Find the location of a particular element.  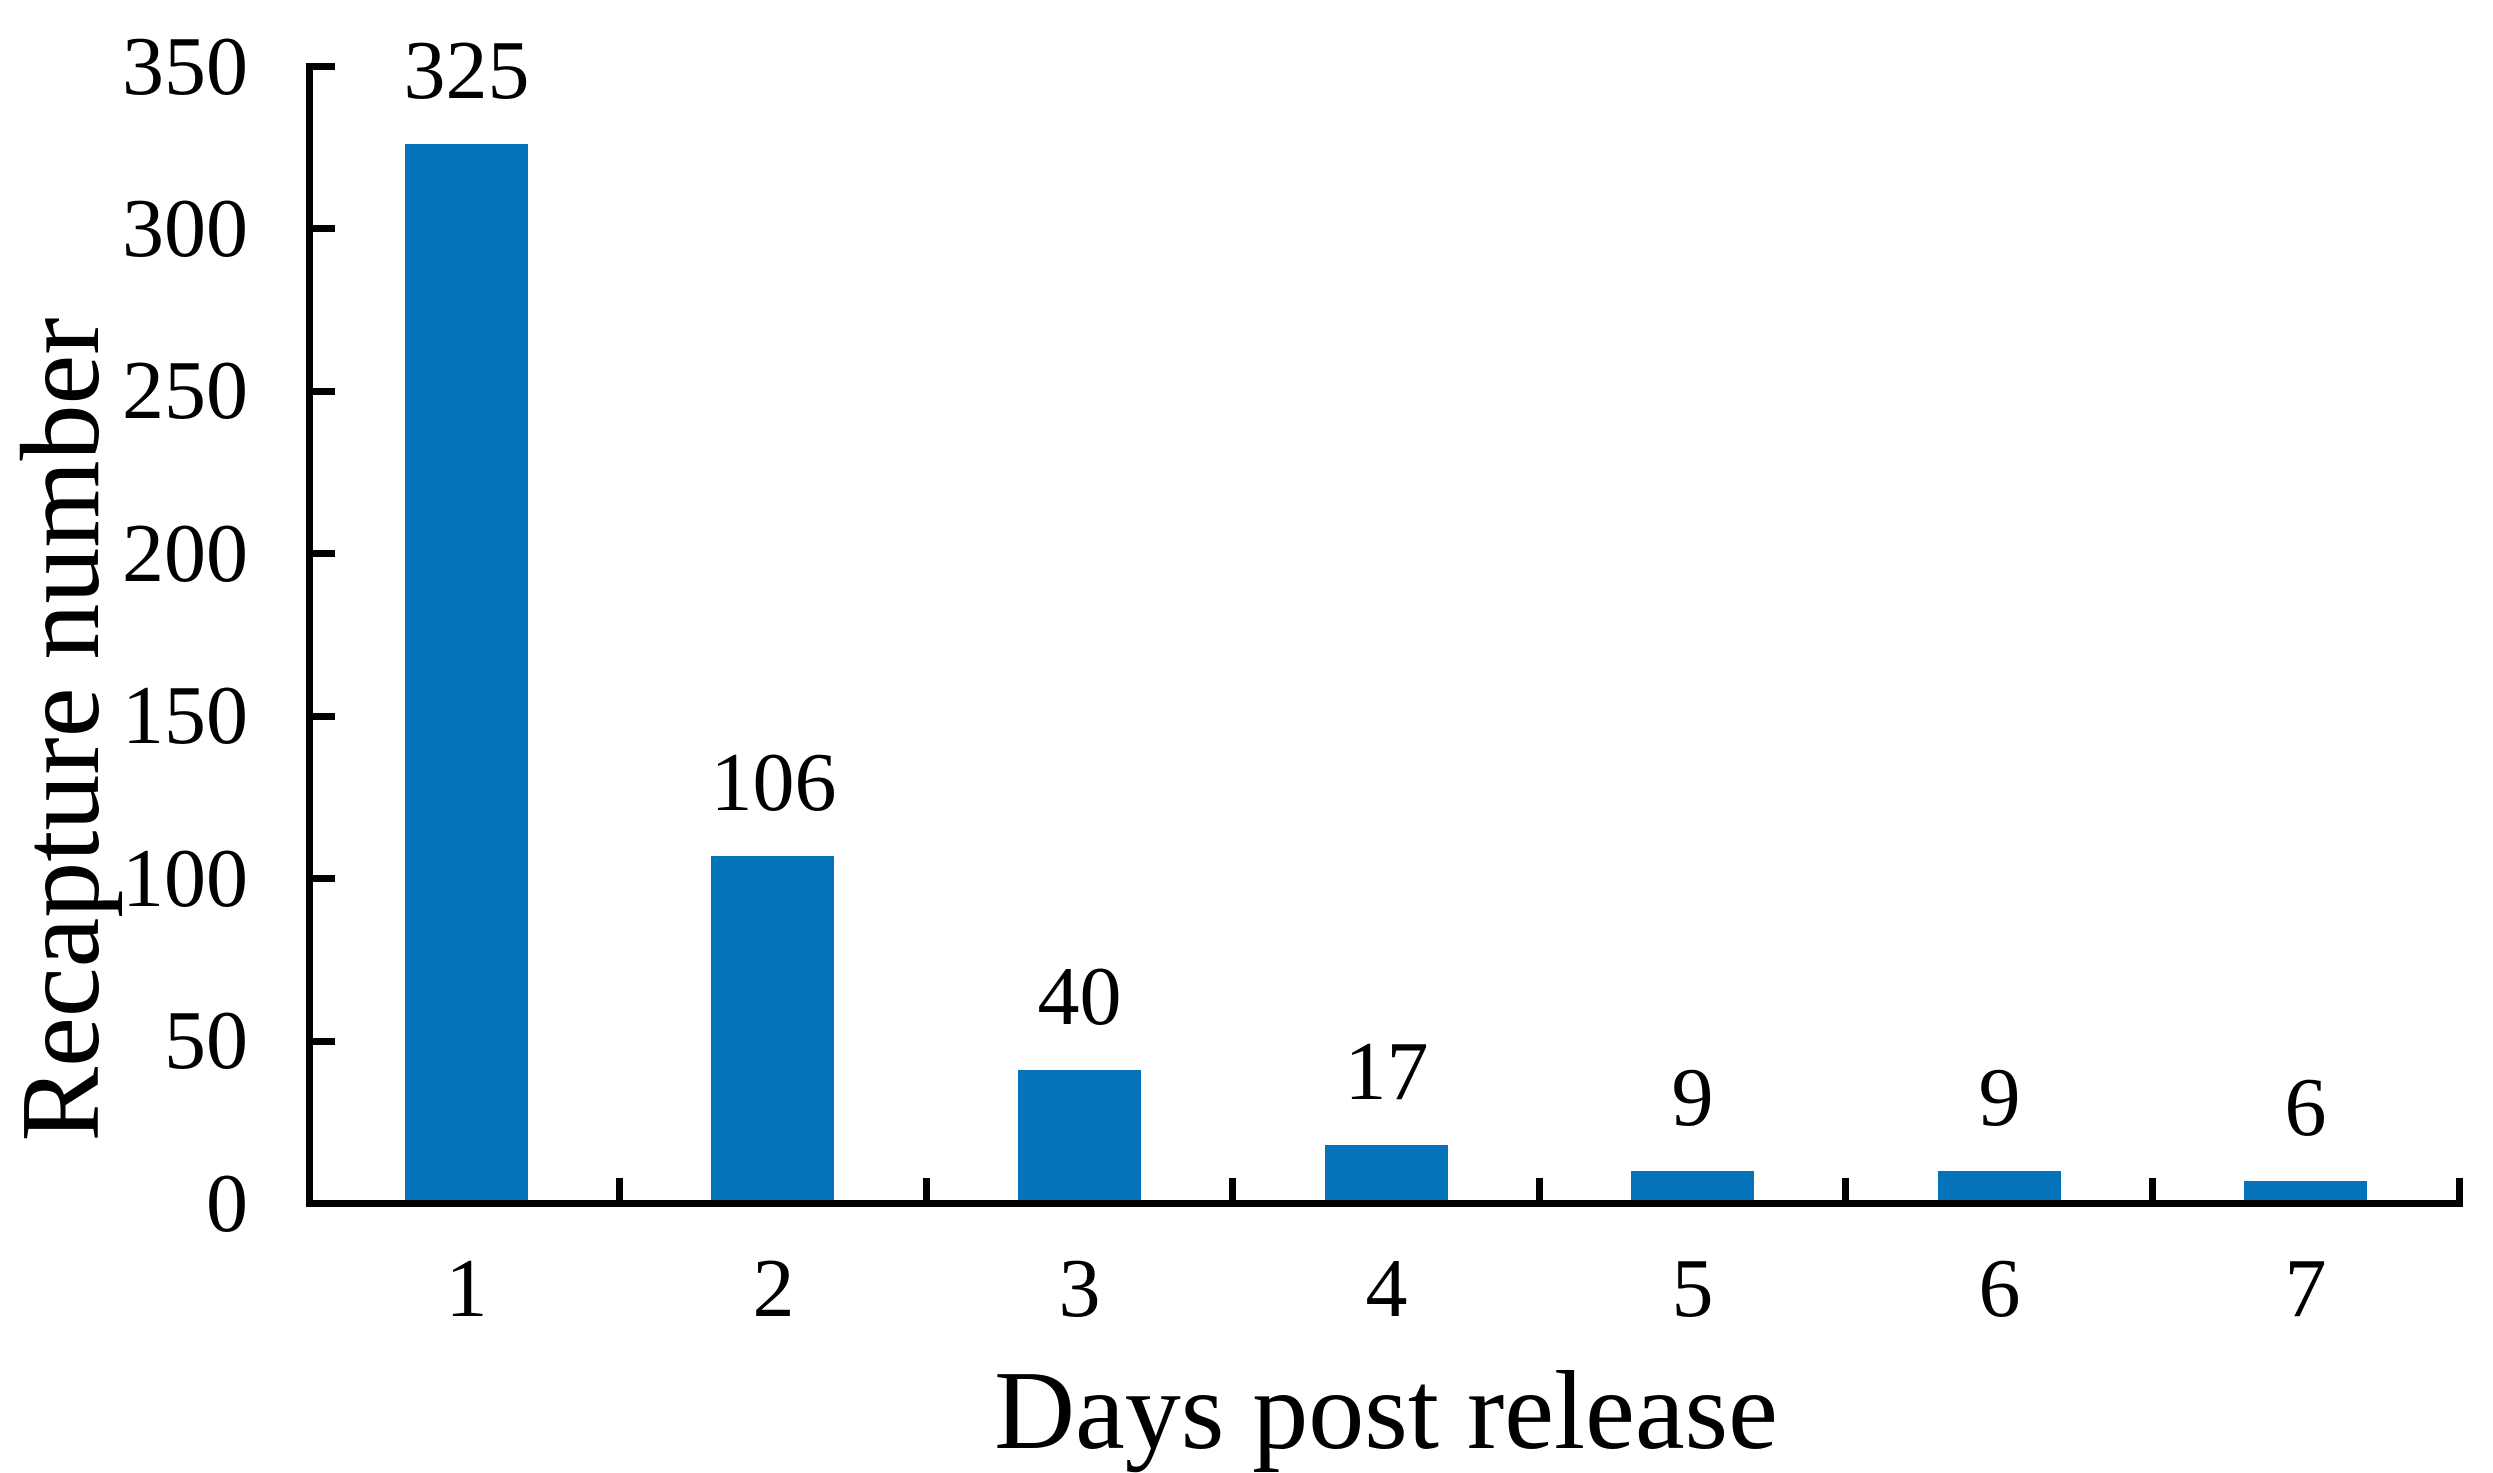

y-tick-label: 0 is located at coordinates (227, 1203).